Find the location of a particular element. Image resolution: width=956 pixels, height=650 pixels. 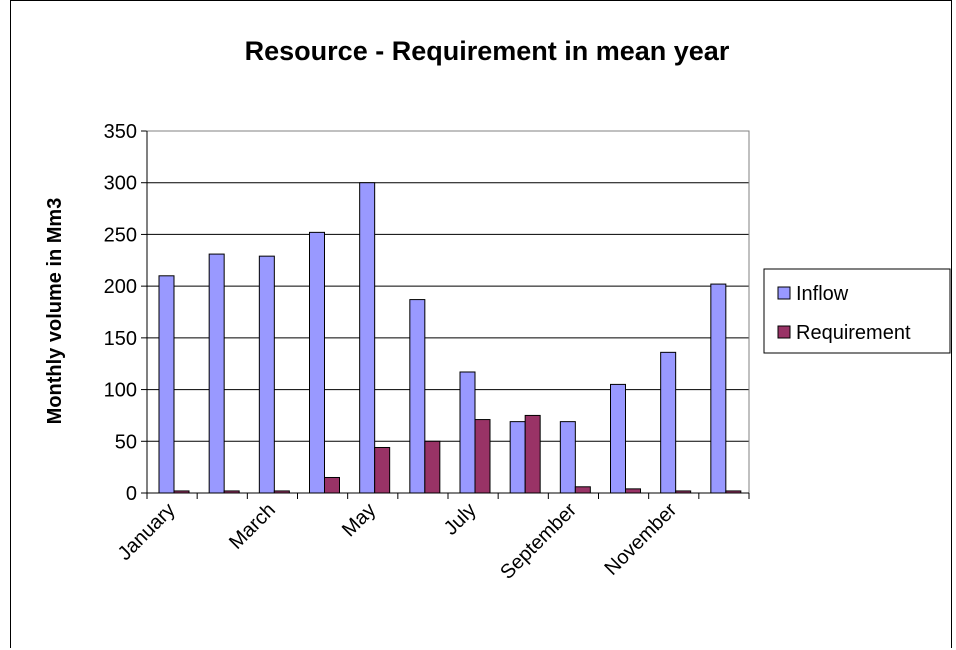

y-tick-label: 350 is located at coordinates (120, 132).